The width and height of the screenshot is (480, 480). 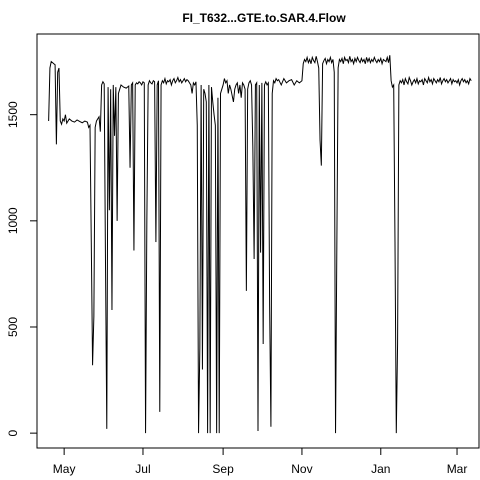 What do you see at coordinates (301, 469) in the screenshot?
I see `x-tick-label: Nov` at bounding box center [301, 469].